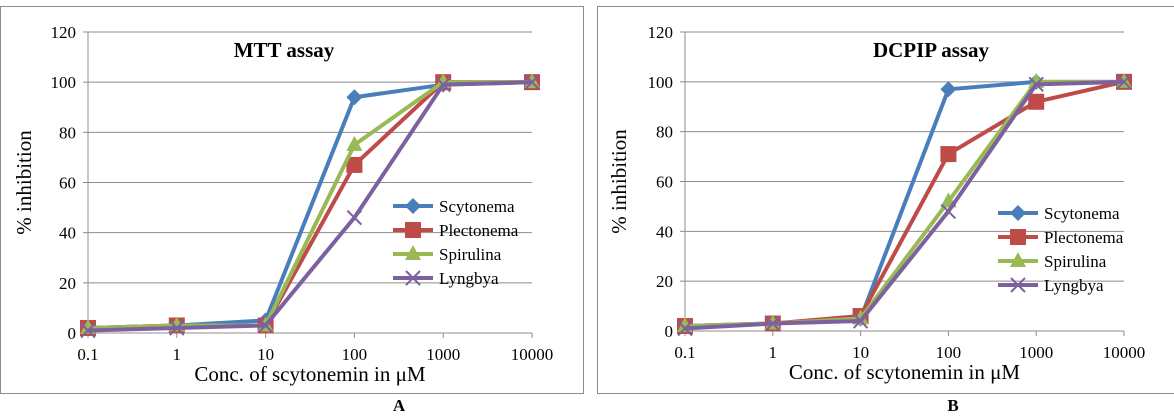  I want to click on panel-label-b: B, so click(953, 405).